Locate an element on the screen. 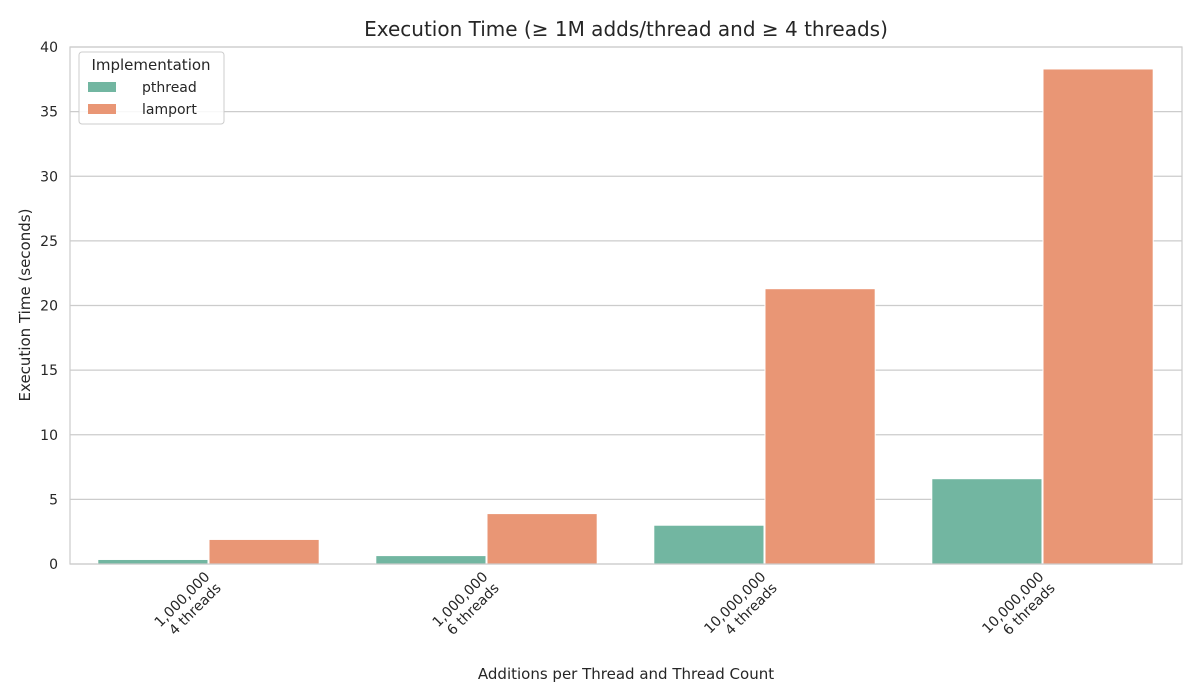 Image resolution: width=1200 pixels, height=700 pixels. y-tick-label: 30 is located at coordinates (49, 177).